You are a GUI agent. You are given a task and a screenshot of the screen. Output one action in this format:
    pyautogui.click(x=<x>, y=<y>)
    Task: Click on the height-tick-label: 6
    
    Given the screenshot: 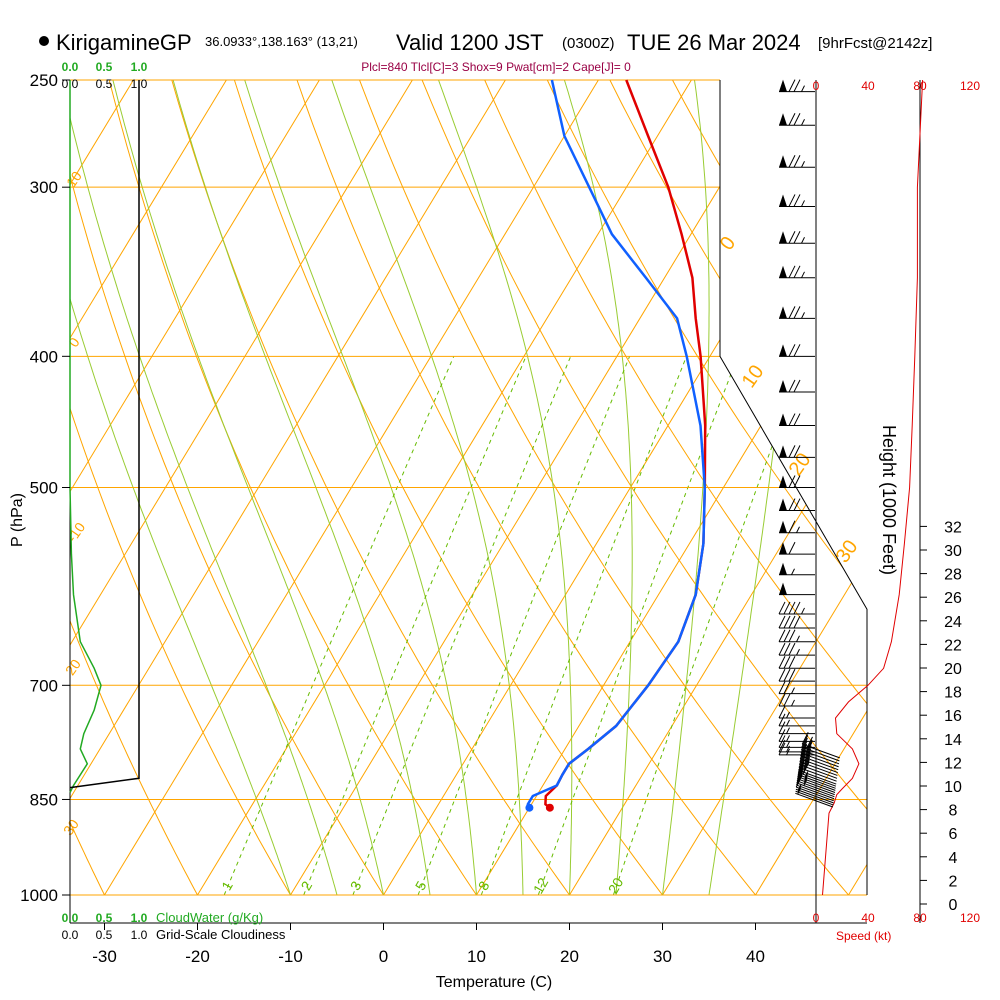 What is the action you would take?
    pyautogui.click(x=953, y=834)
    